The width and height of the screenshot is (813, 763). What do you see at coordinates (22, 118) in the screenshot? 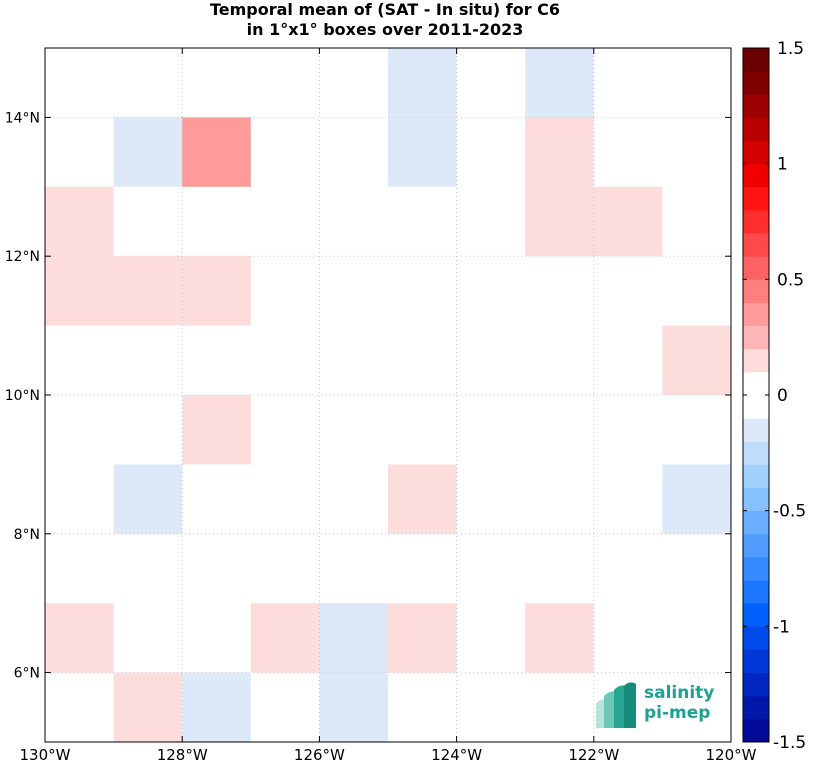
I see `y-tick-label: 14°N` at bounding box center [22, 118].